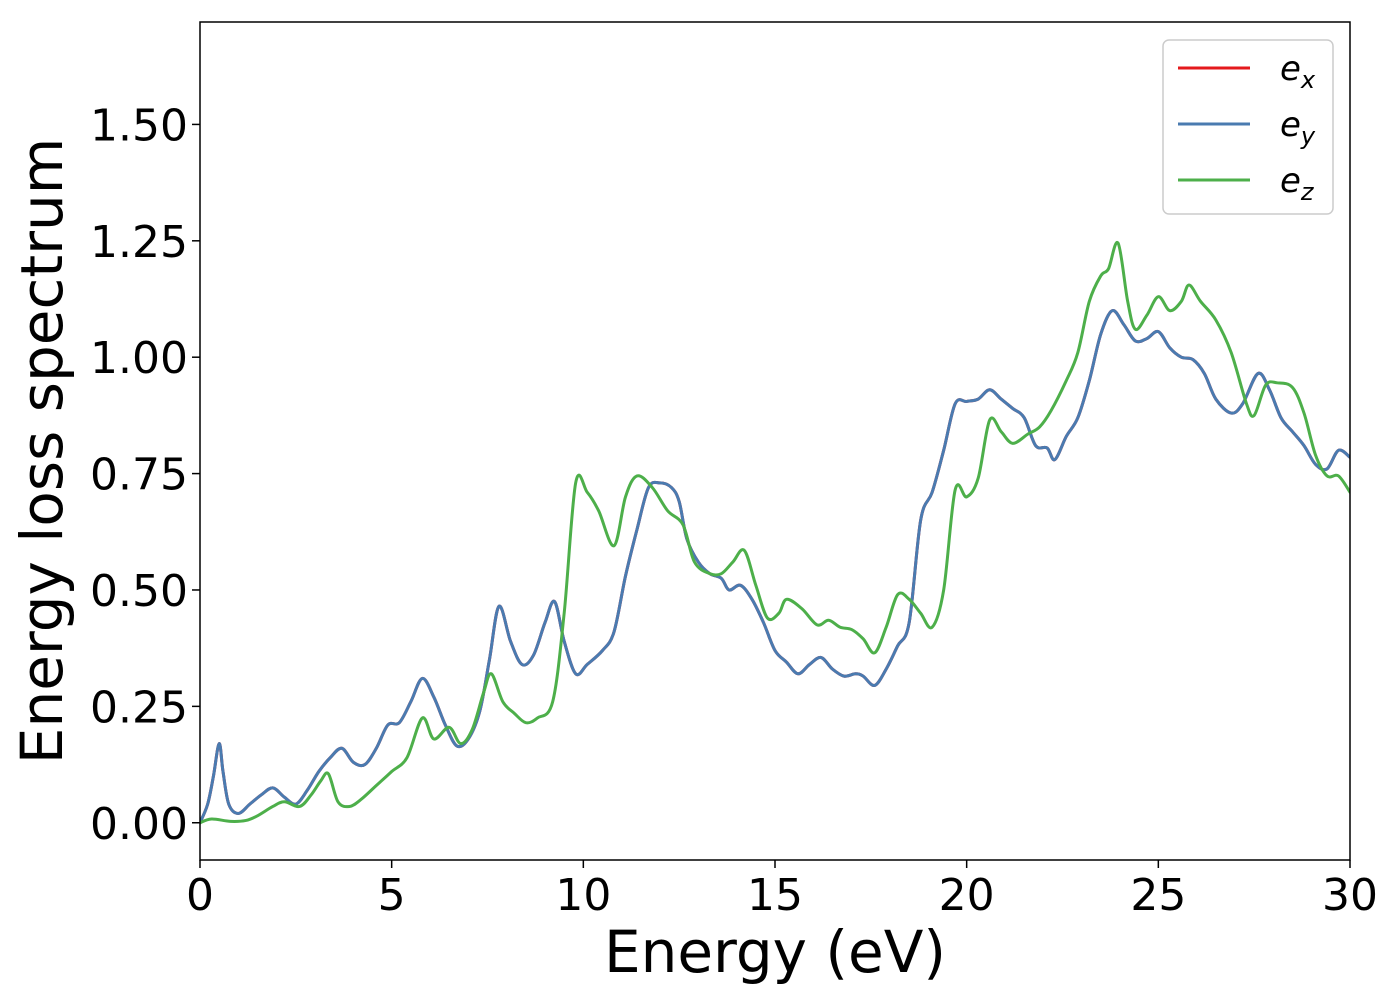  Describe the element at coordinates (967, 895) in the screenshot. I see `x-tick-label: 20` at that location.